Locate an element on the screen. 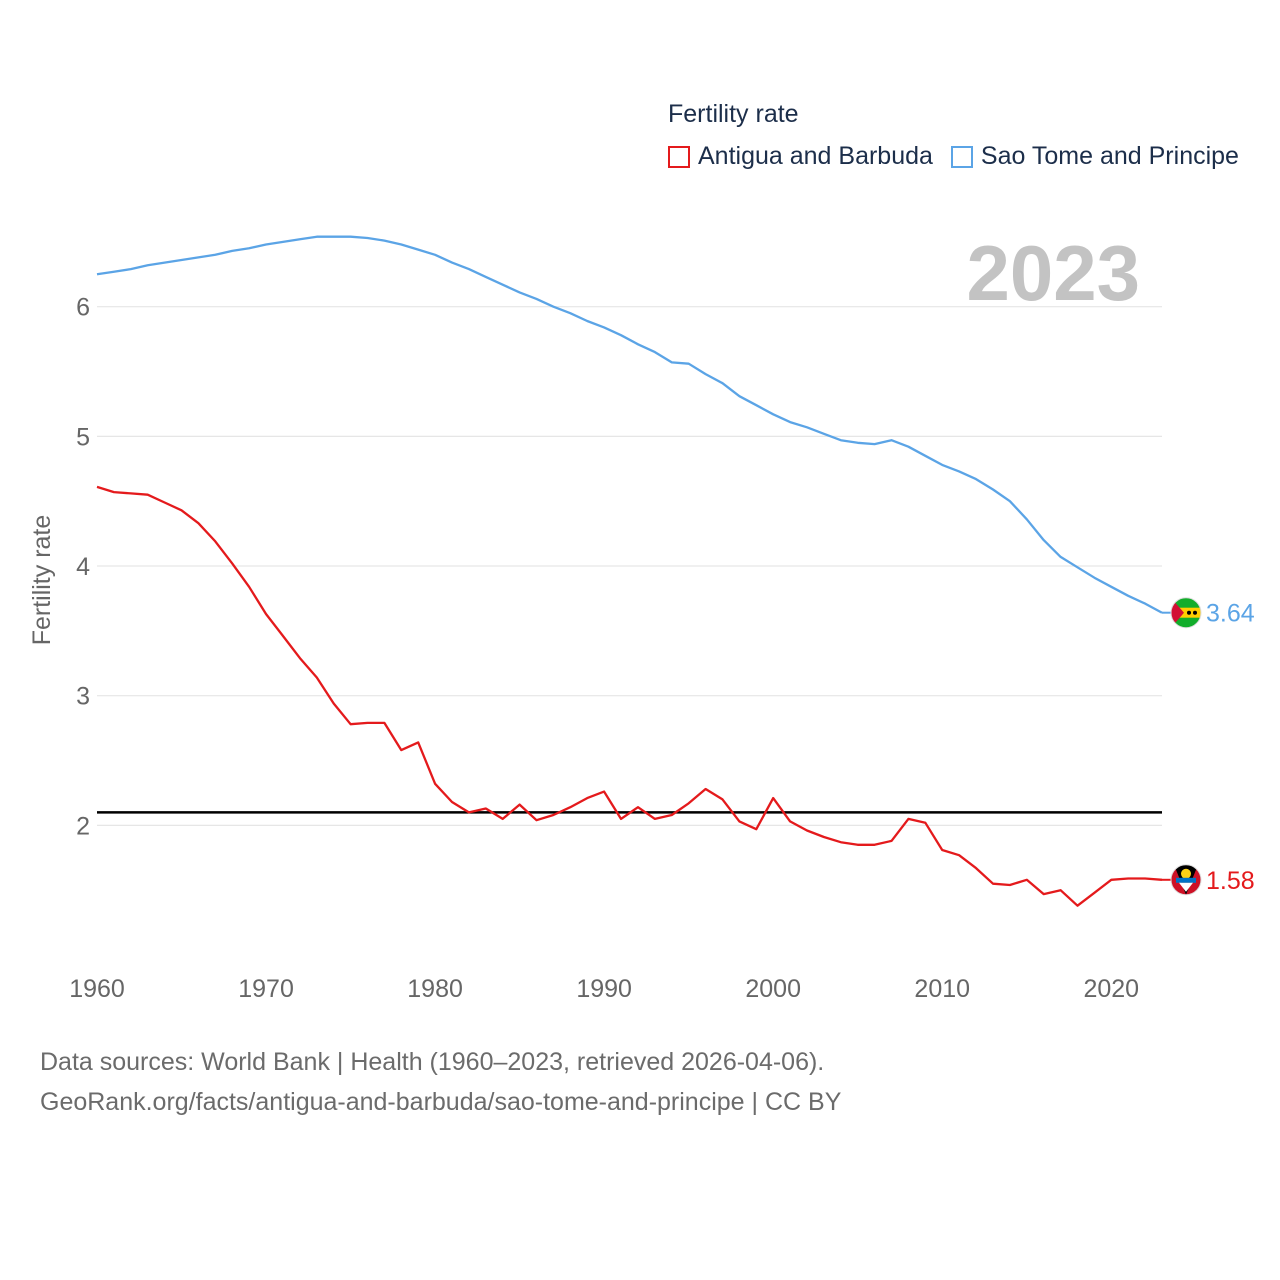 The image size is (1280, 1280). end-value-label-sao_tome: 3.64 is located at coordinates (1230, 614).